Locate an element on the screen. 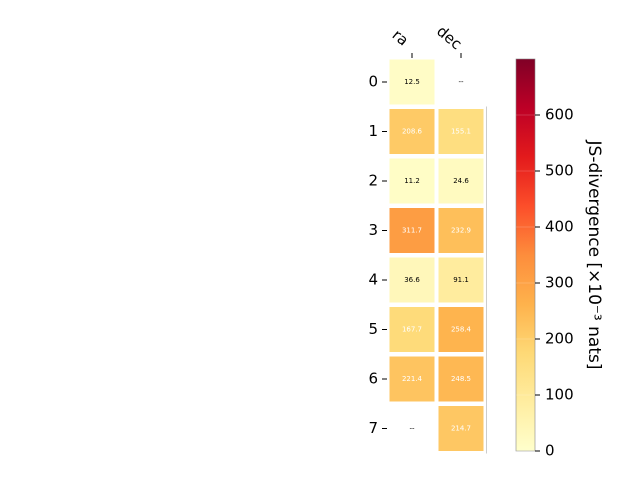  cell-value-label: 232.9 is located at coordinates (461, 231).